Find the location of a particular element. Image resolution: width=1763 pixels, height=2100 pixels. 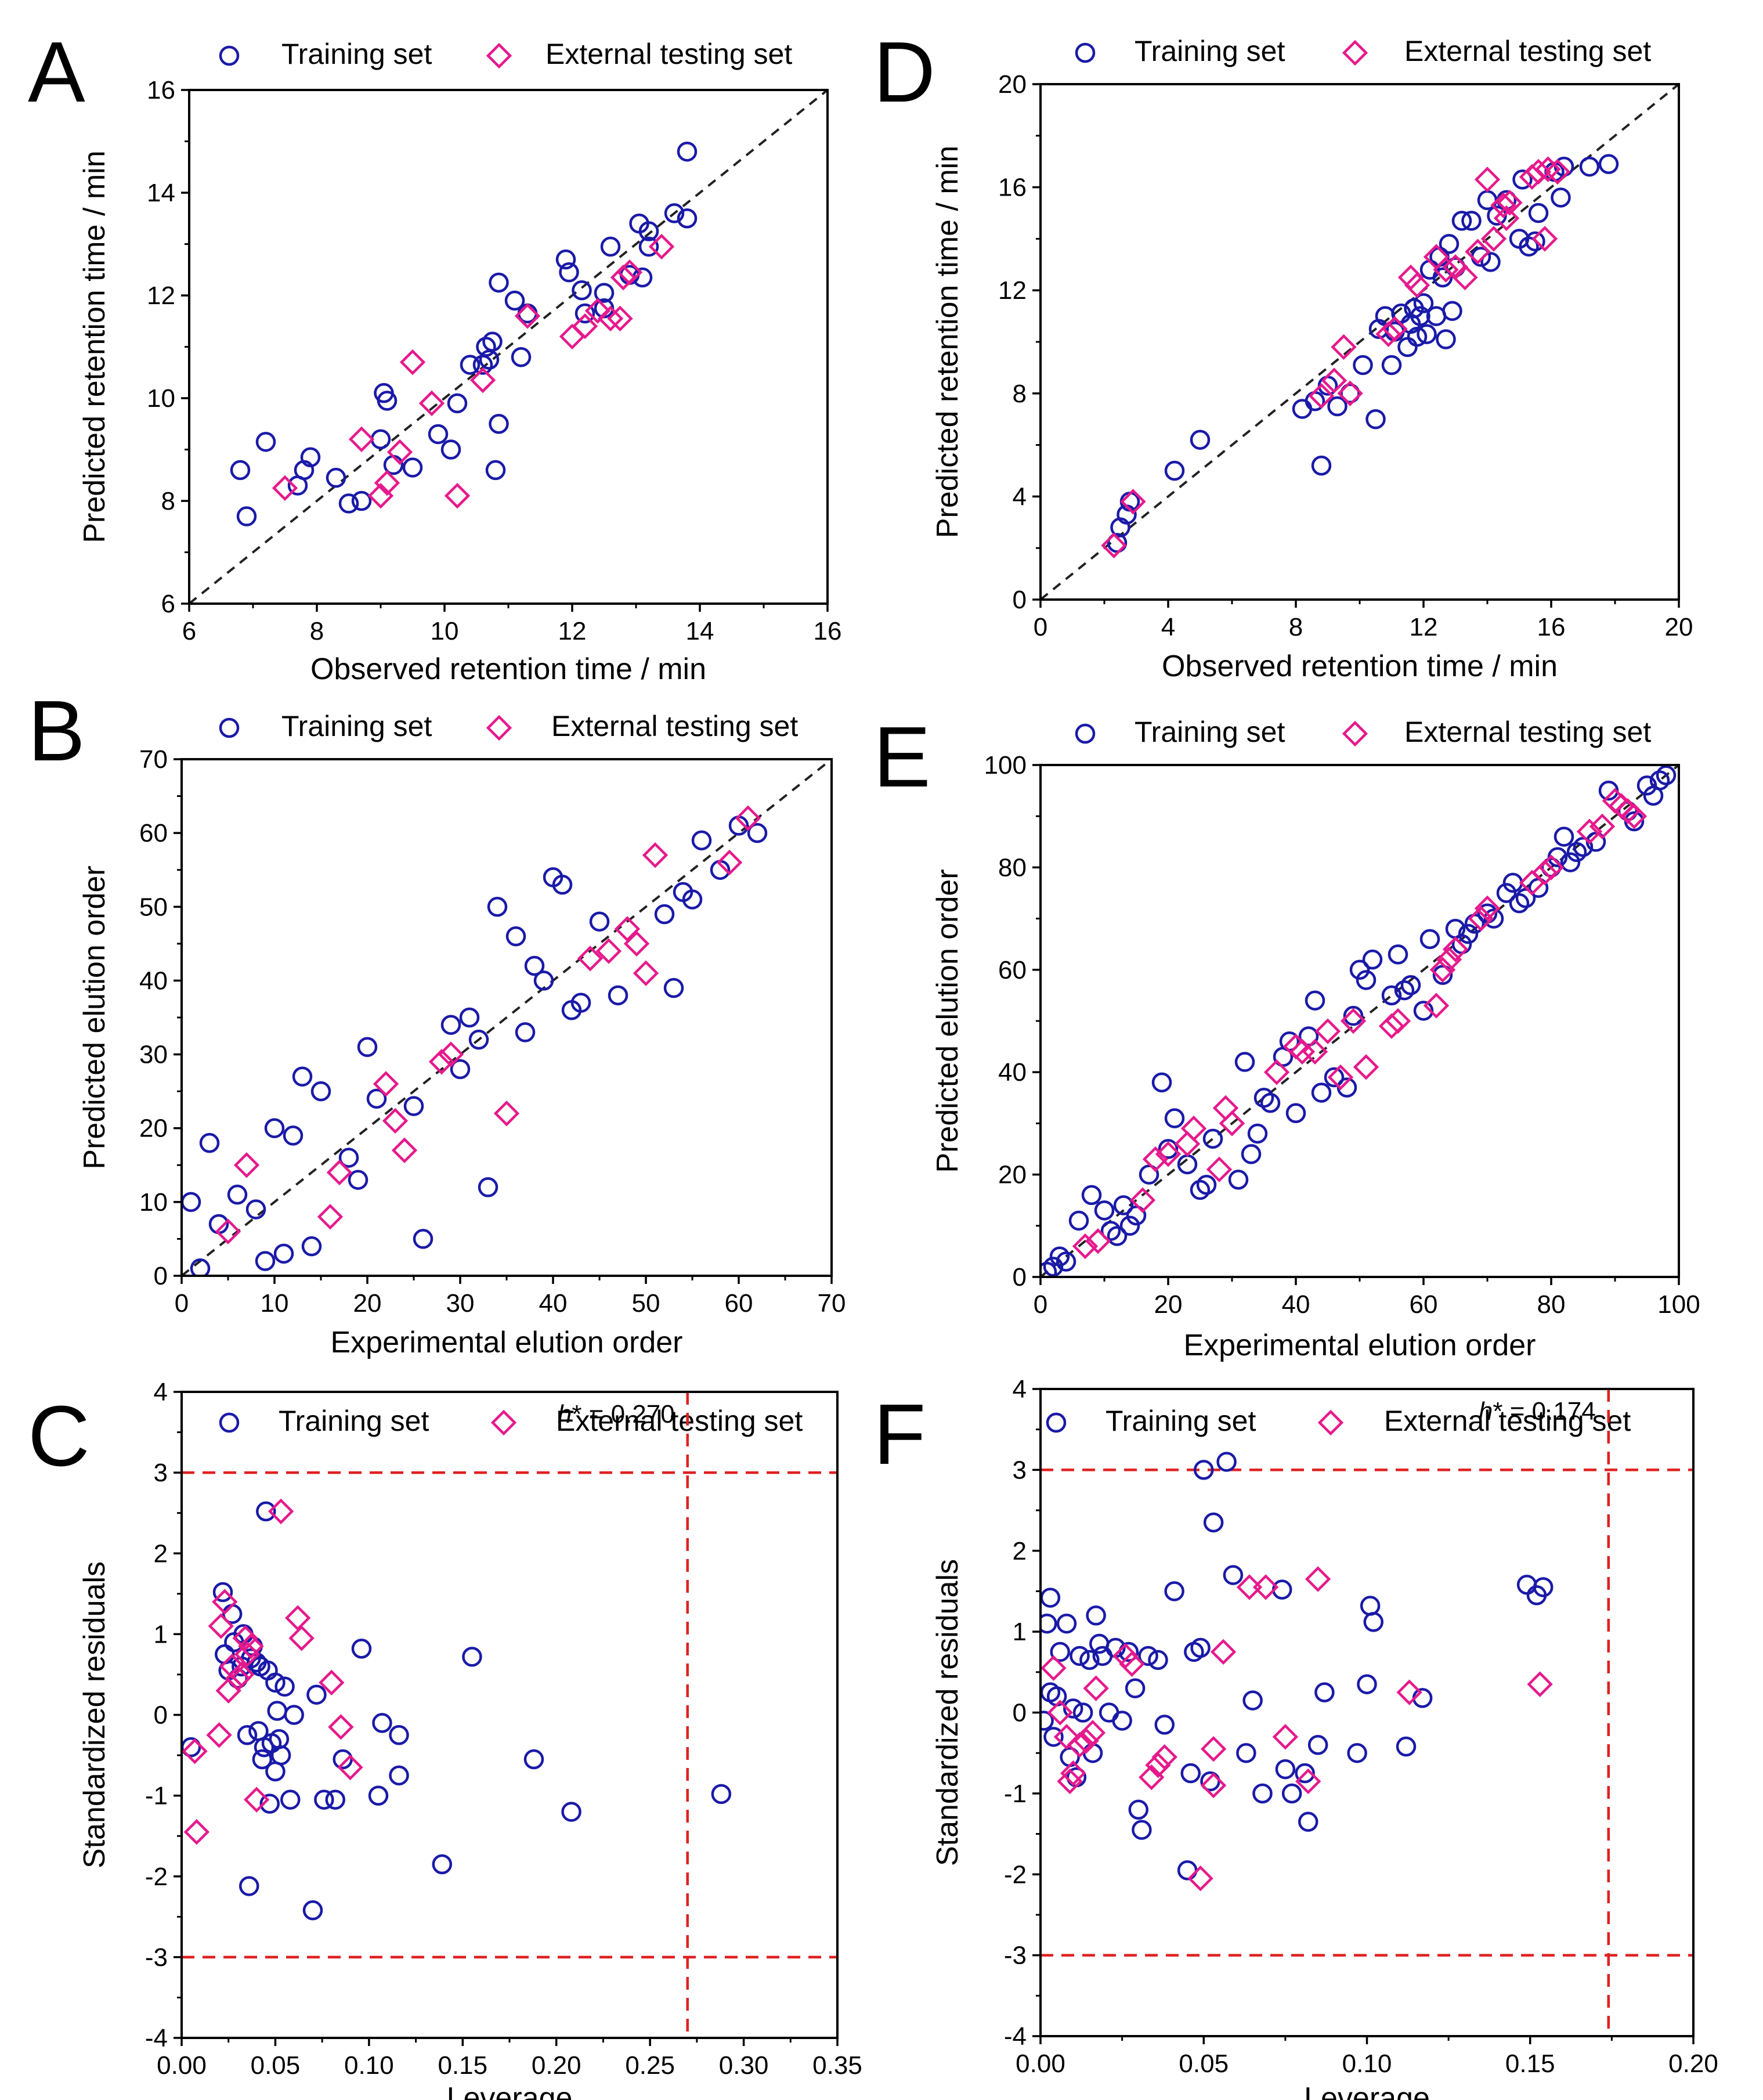

y-axis-title: Predicted retention time / min is located at coordinates (947, 342).